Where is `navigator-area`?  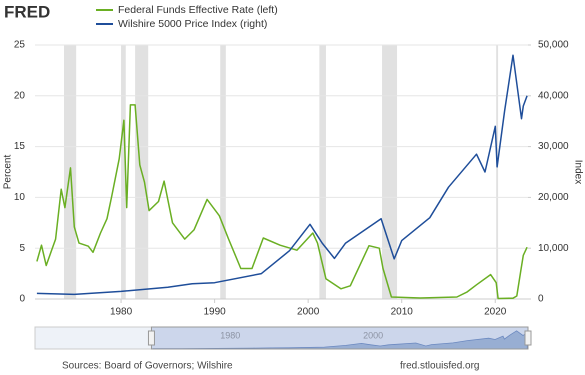 navigator-area is located at coordinates (340, 340).